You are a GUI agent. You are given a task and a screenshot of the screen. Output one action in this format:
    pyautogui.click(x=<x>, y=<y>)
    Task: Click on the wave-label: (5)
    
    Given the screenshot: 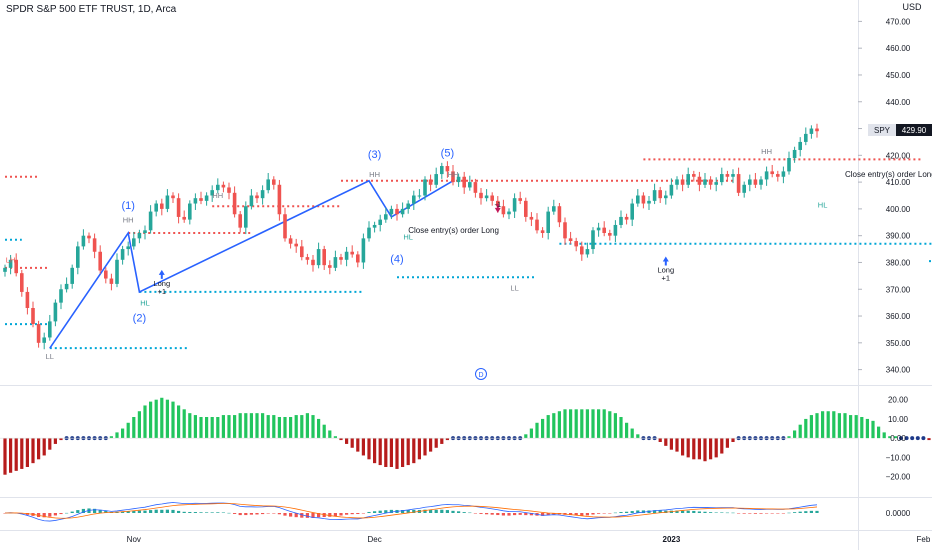 What is the action you would take?
    pyautogui.click(x=447, y=154)
    